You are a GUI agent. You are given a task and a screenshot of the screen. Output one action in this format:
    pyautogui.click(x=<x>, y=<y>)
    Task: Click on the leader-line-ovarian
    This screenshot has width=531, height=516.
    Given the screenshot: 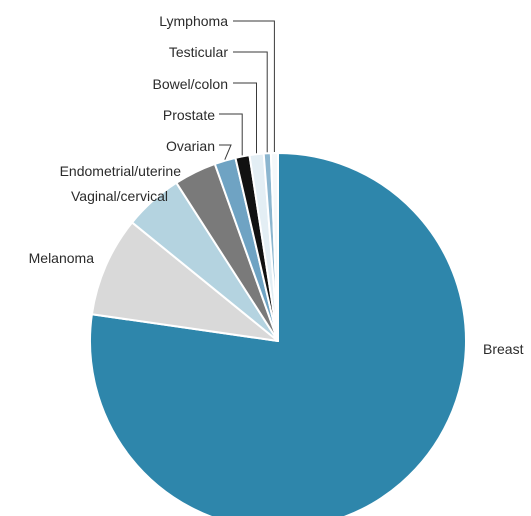 What is the action you would take?
    pyautogui.click(x=225, y=152)
    